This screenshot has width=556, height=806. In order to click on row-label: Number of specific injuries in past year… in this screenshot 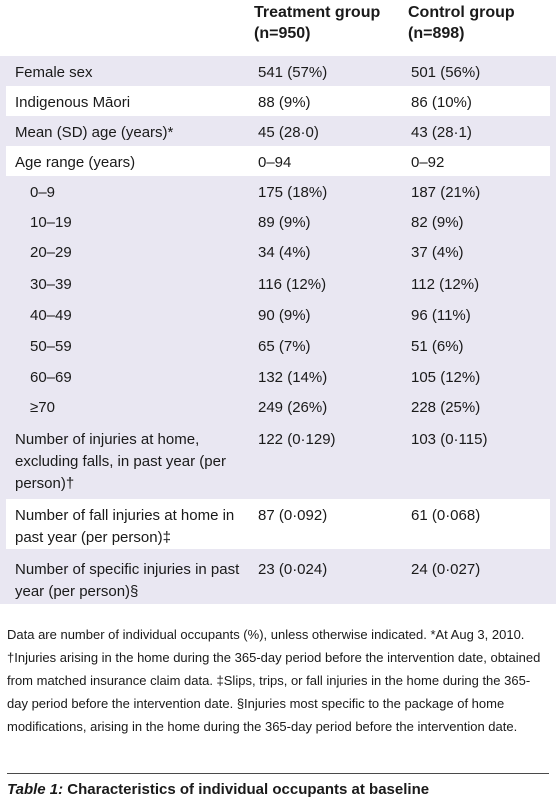, I will do `click(127, 580)`.